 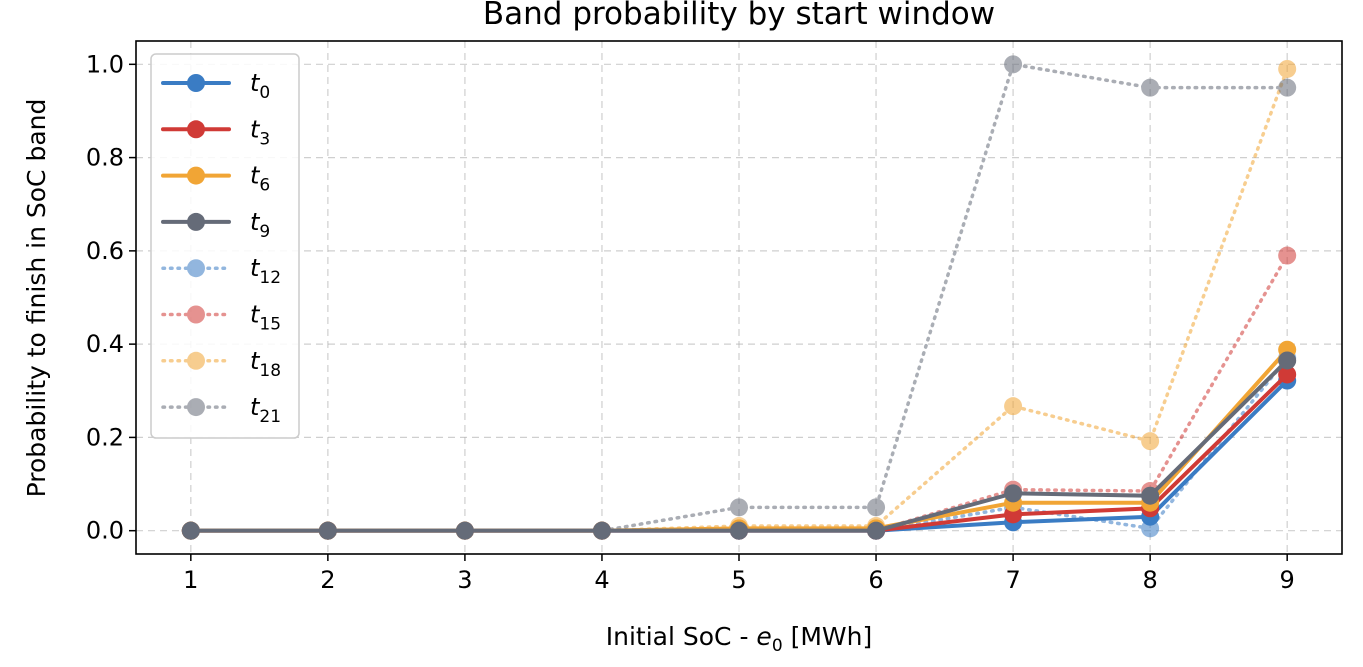 What do you see at coordinates (36, 298) in the screenshot?
I see `y-axis-label: Probability to finish in SoC band` at bounding box center [36, 298].